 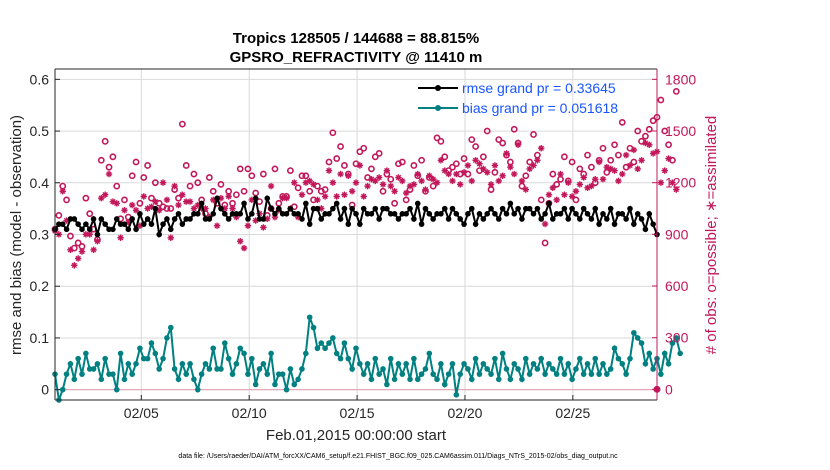 What do you see at coordinates (40, 79) in the screenshot?
I see `y-tick-label: 0.6` at bounding box center [40, 79].